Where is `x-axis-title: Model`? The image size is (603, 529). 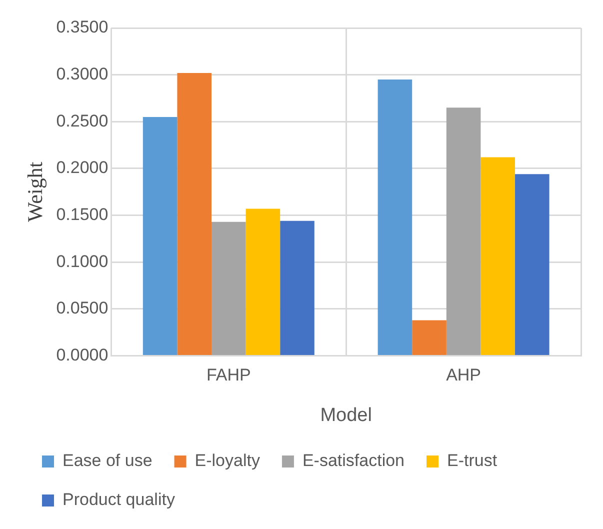
x-axis-title: Model is located at coordinates (346, 415).